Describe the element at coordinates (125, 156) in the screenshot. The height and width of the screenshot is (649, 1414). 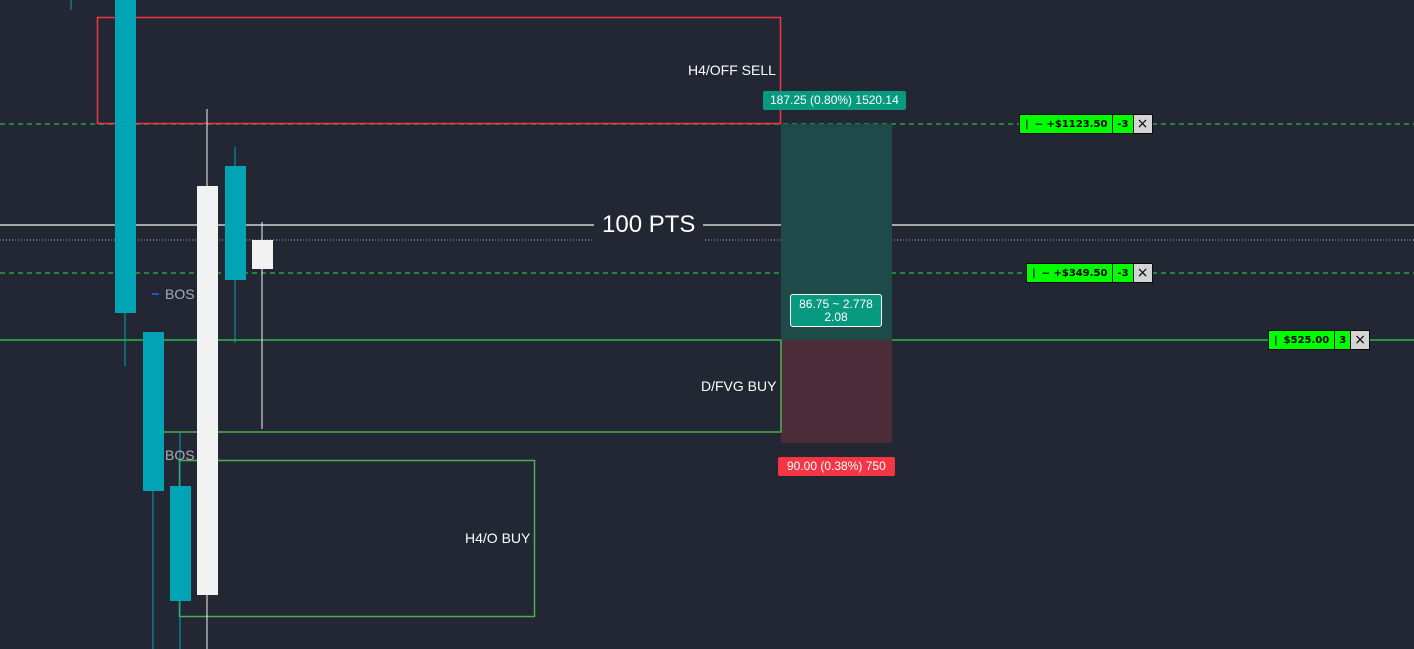
I see `candle-2-body` at that location.